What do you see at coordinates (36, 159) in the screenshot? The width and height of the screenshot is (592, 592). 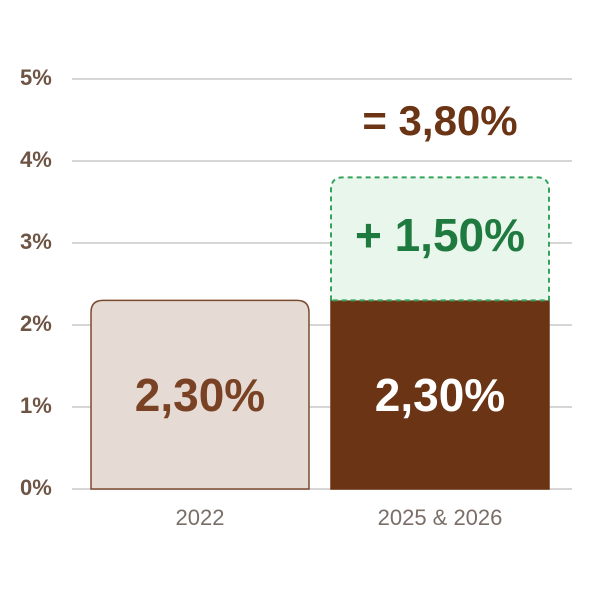 I see `y-tick-label: 4%` at bounding box center [36, 159].